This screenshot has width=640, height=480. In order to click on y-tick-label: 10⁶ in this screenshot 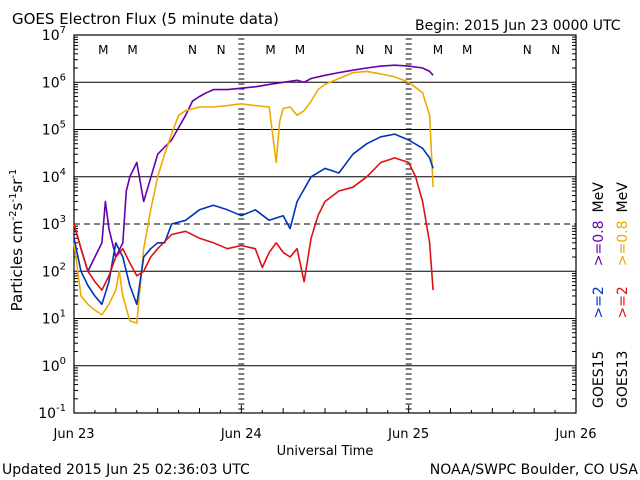, I will do `click(54, 81)`.